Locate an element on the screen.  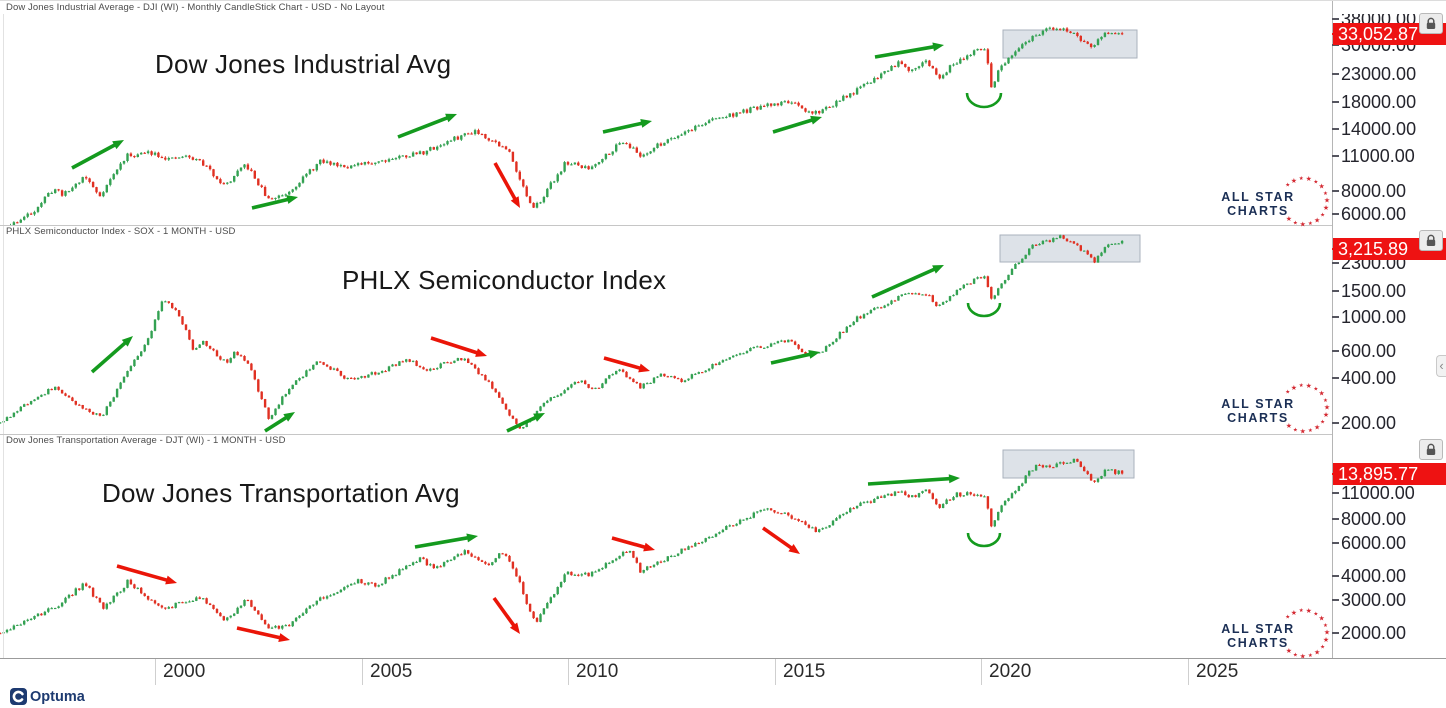
price-axis-column is located at coordinates (1389, 329).